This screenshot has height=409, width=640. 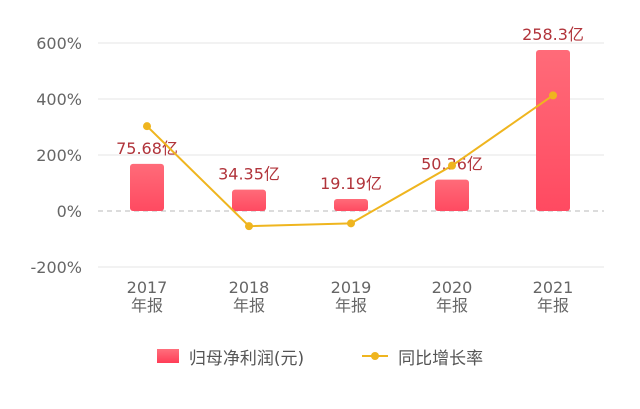 What do you see at coordinates (246, 358) in the screenshot?
I see `legend-label-net-profit: 归母净利润(元)` at bounding box center [246, 358].